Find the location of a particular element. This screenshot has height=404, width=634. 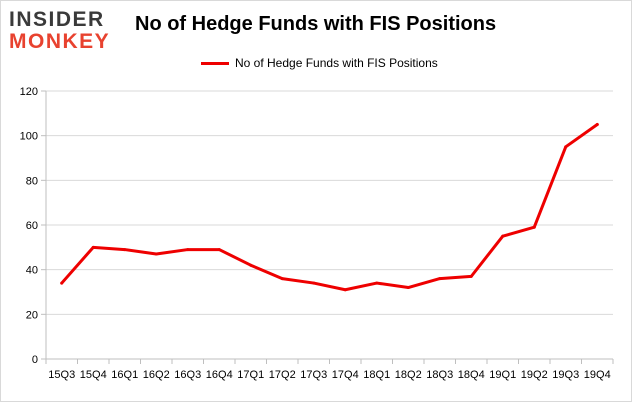

x-tick-label: 17Q2 is located at coordinates (282, 375).